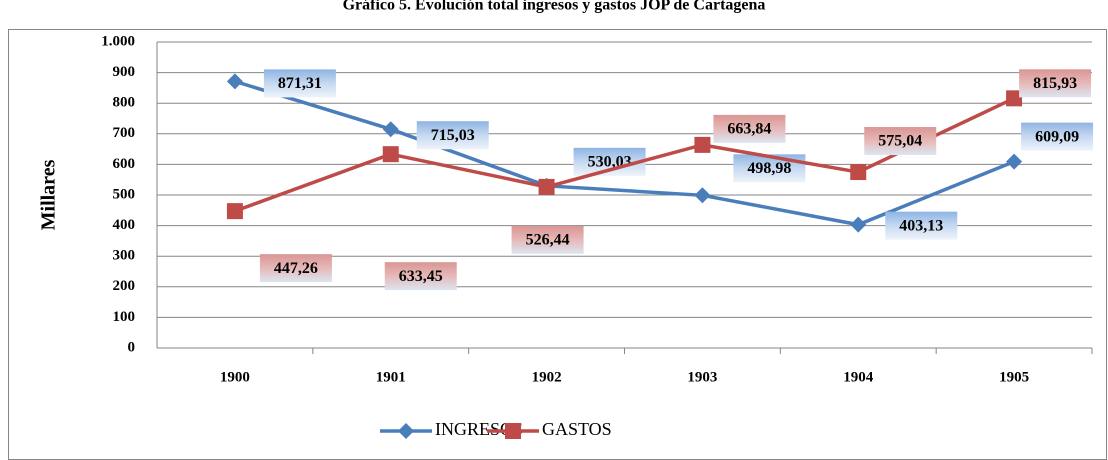 This screenshot has width=1108, height=460. I want to click on x-tick-label: 1903, so click(702, 377).